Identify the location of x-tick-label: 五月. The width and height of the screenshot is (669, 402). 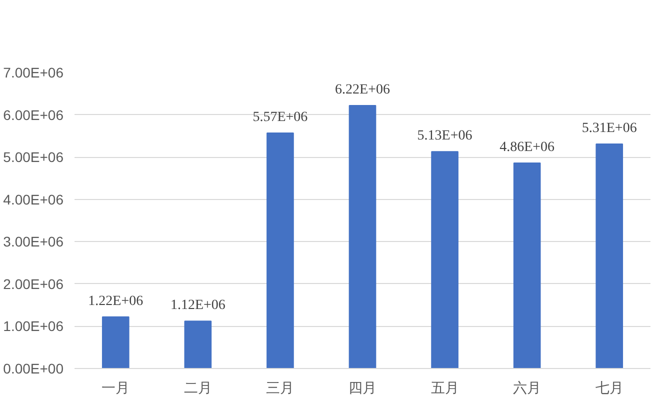
(444, 388).